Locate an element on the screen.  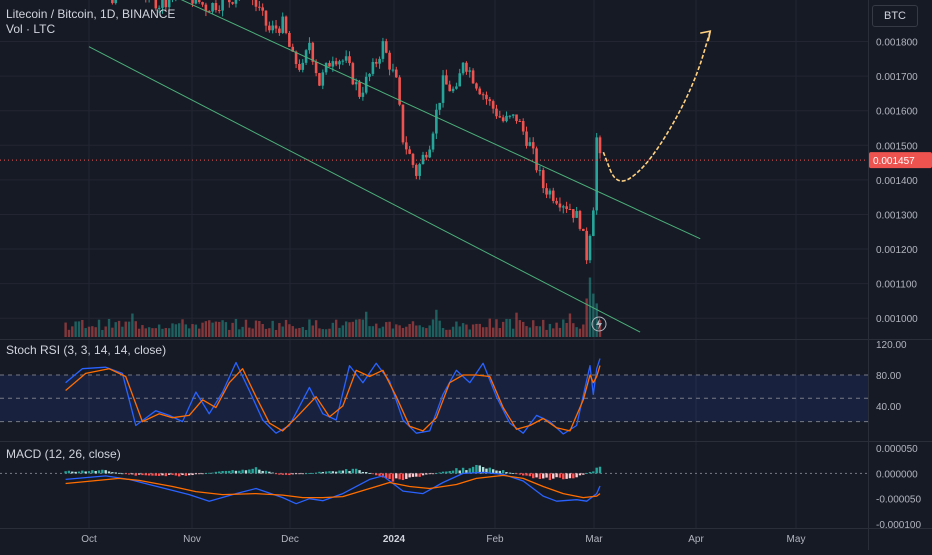
price-tick-label: 0.001400 is located at coordinates (897, 181).